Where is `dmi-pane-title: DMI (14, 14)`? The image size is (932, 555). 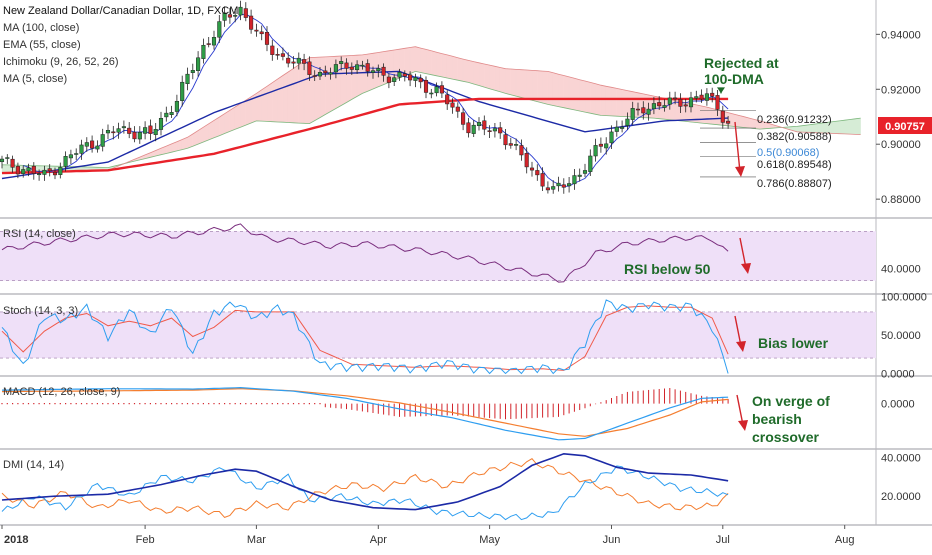 dmi-pane-title: DMI (14, 14) is located at coordinates (33, 465).